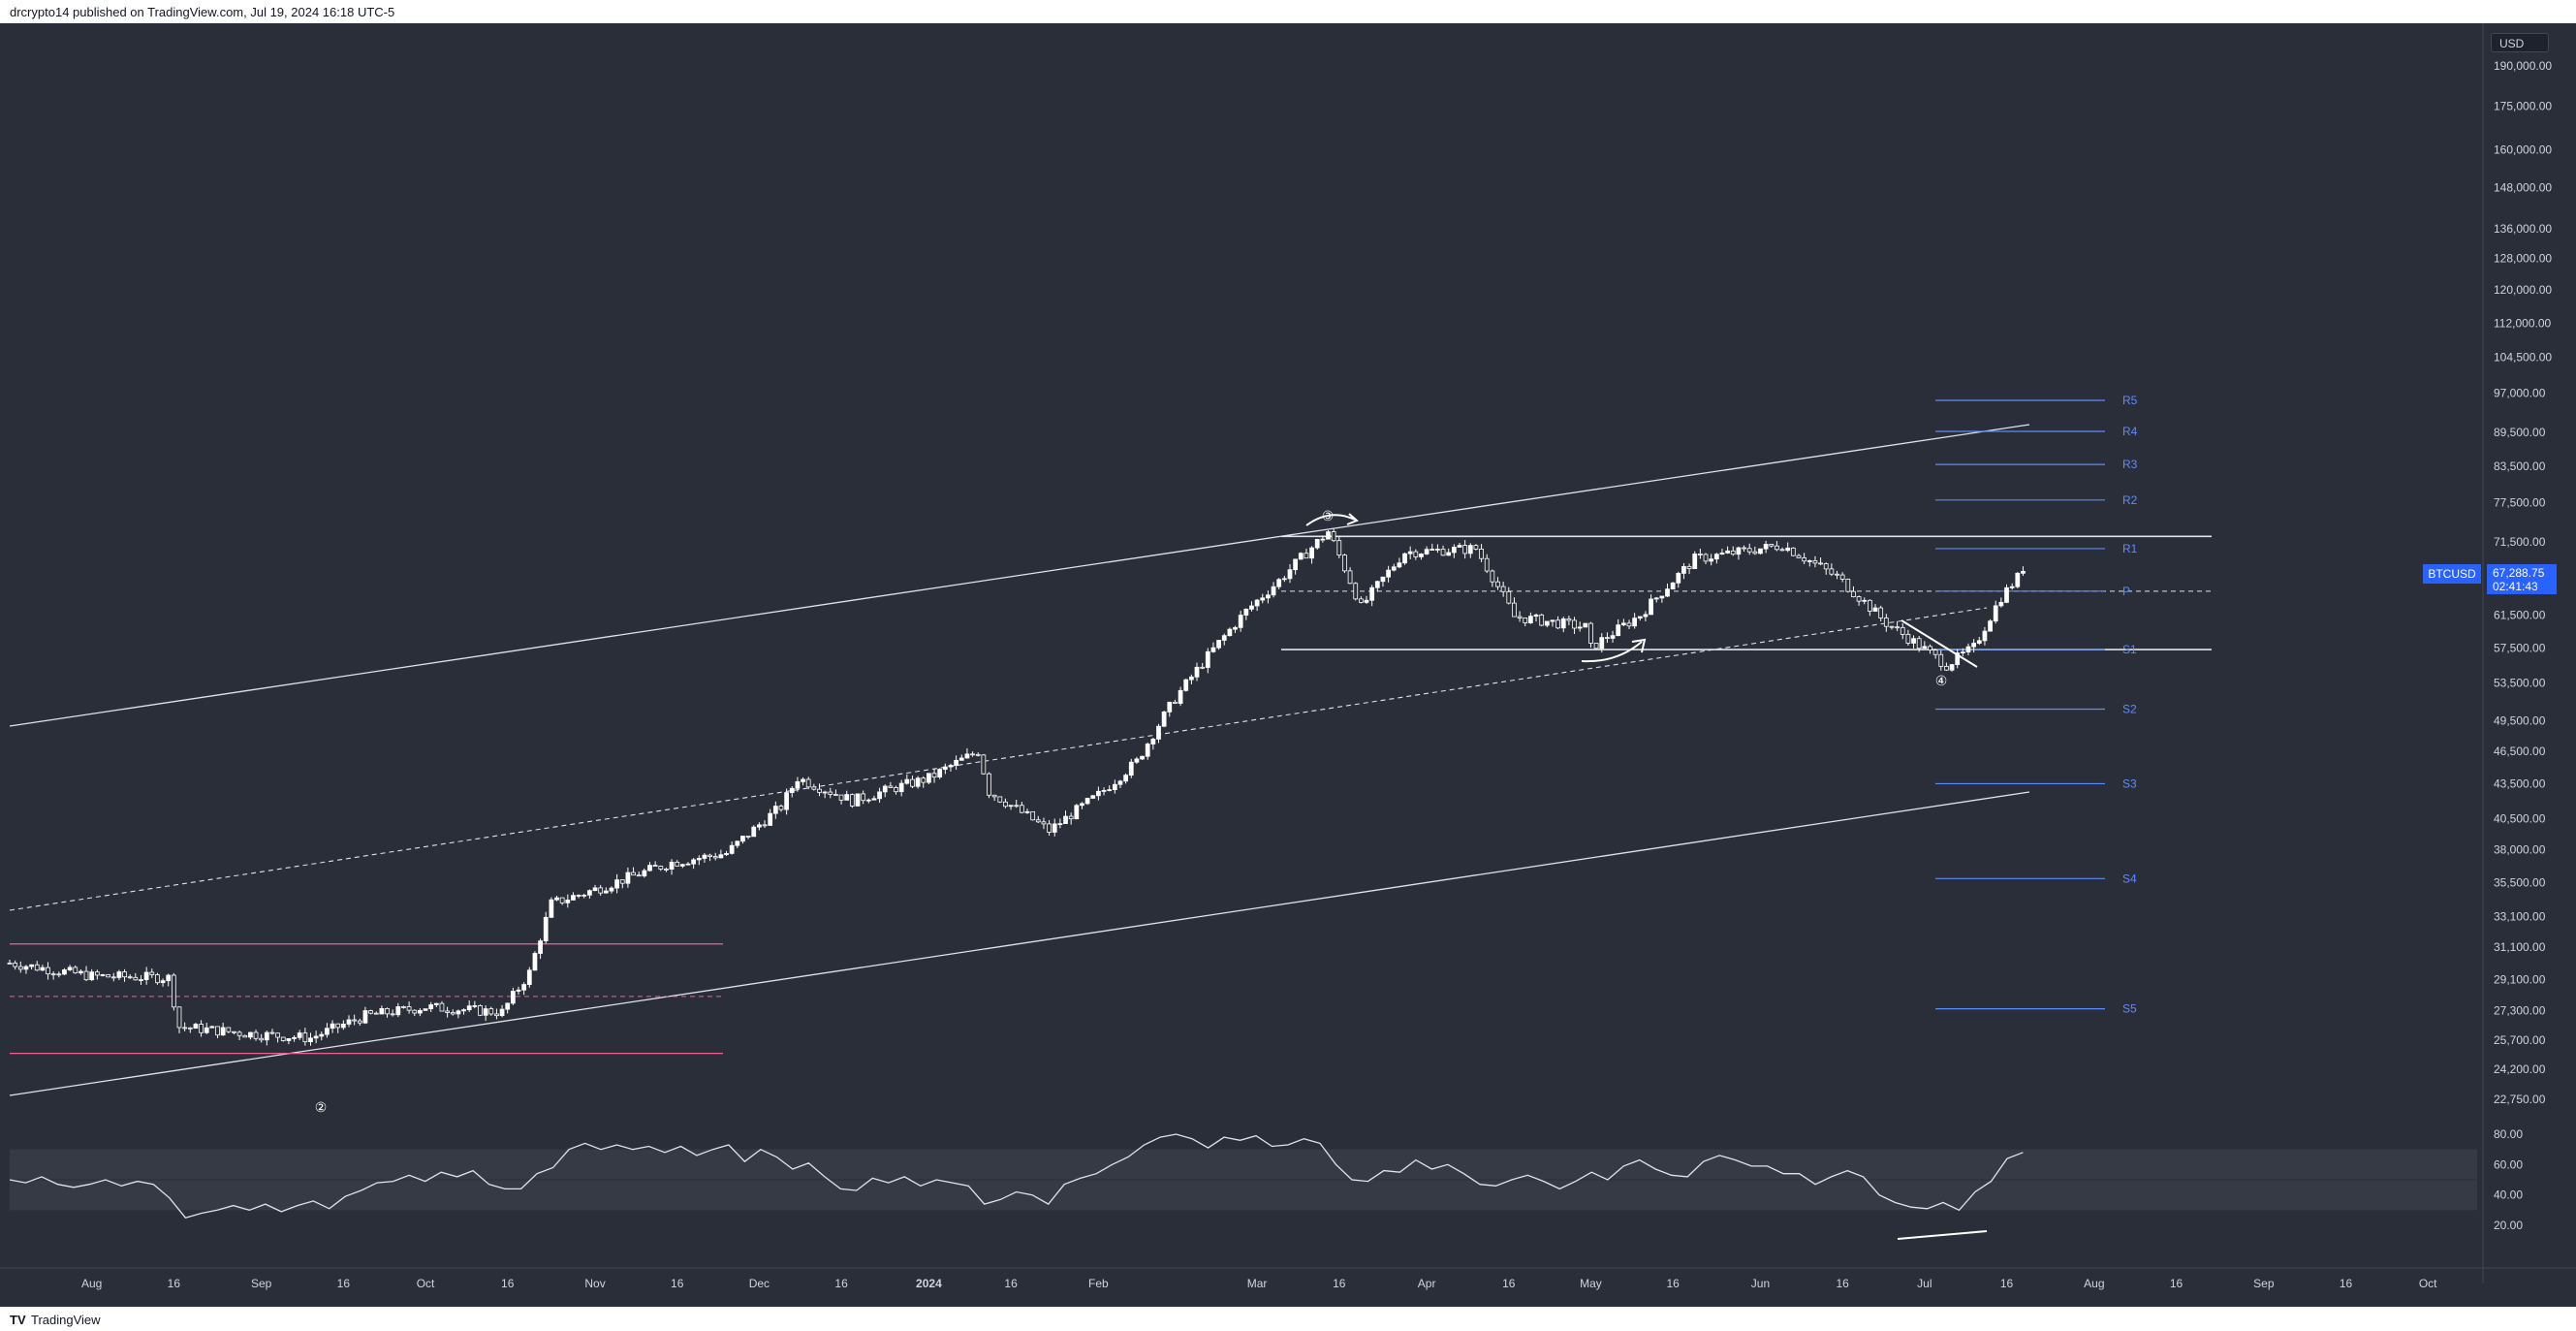 This screenshot has height=1331, width=2576. What do you see at coordinates (2520, 1069) in the screenshot?
I see `price-axis-tick: 24,200.00` at bounding box center [2520, 1069].